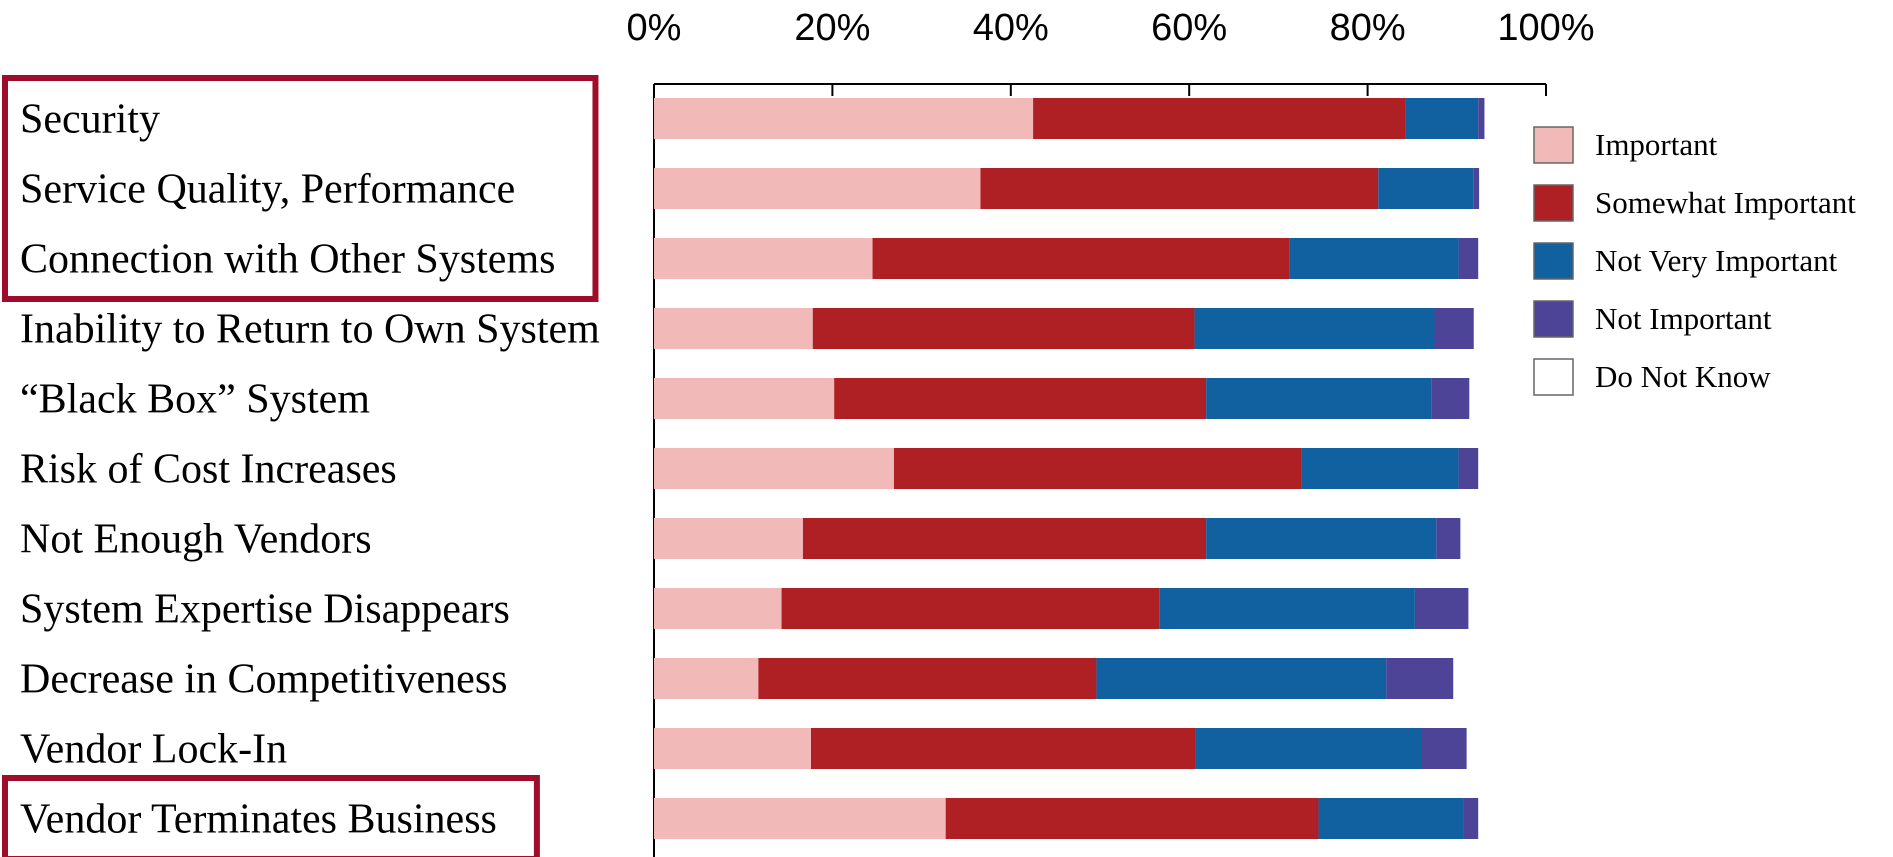 The height and width of the screenshot is (857, 1893). What do you see at coordinates (1683, 376) in the screenshot?
I see `legend-label: Do Not Know` at bounding box center [1683, 376].